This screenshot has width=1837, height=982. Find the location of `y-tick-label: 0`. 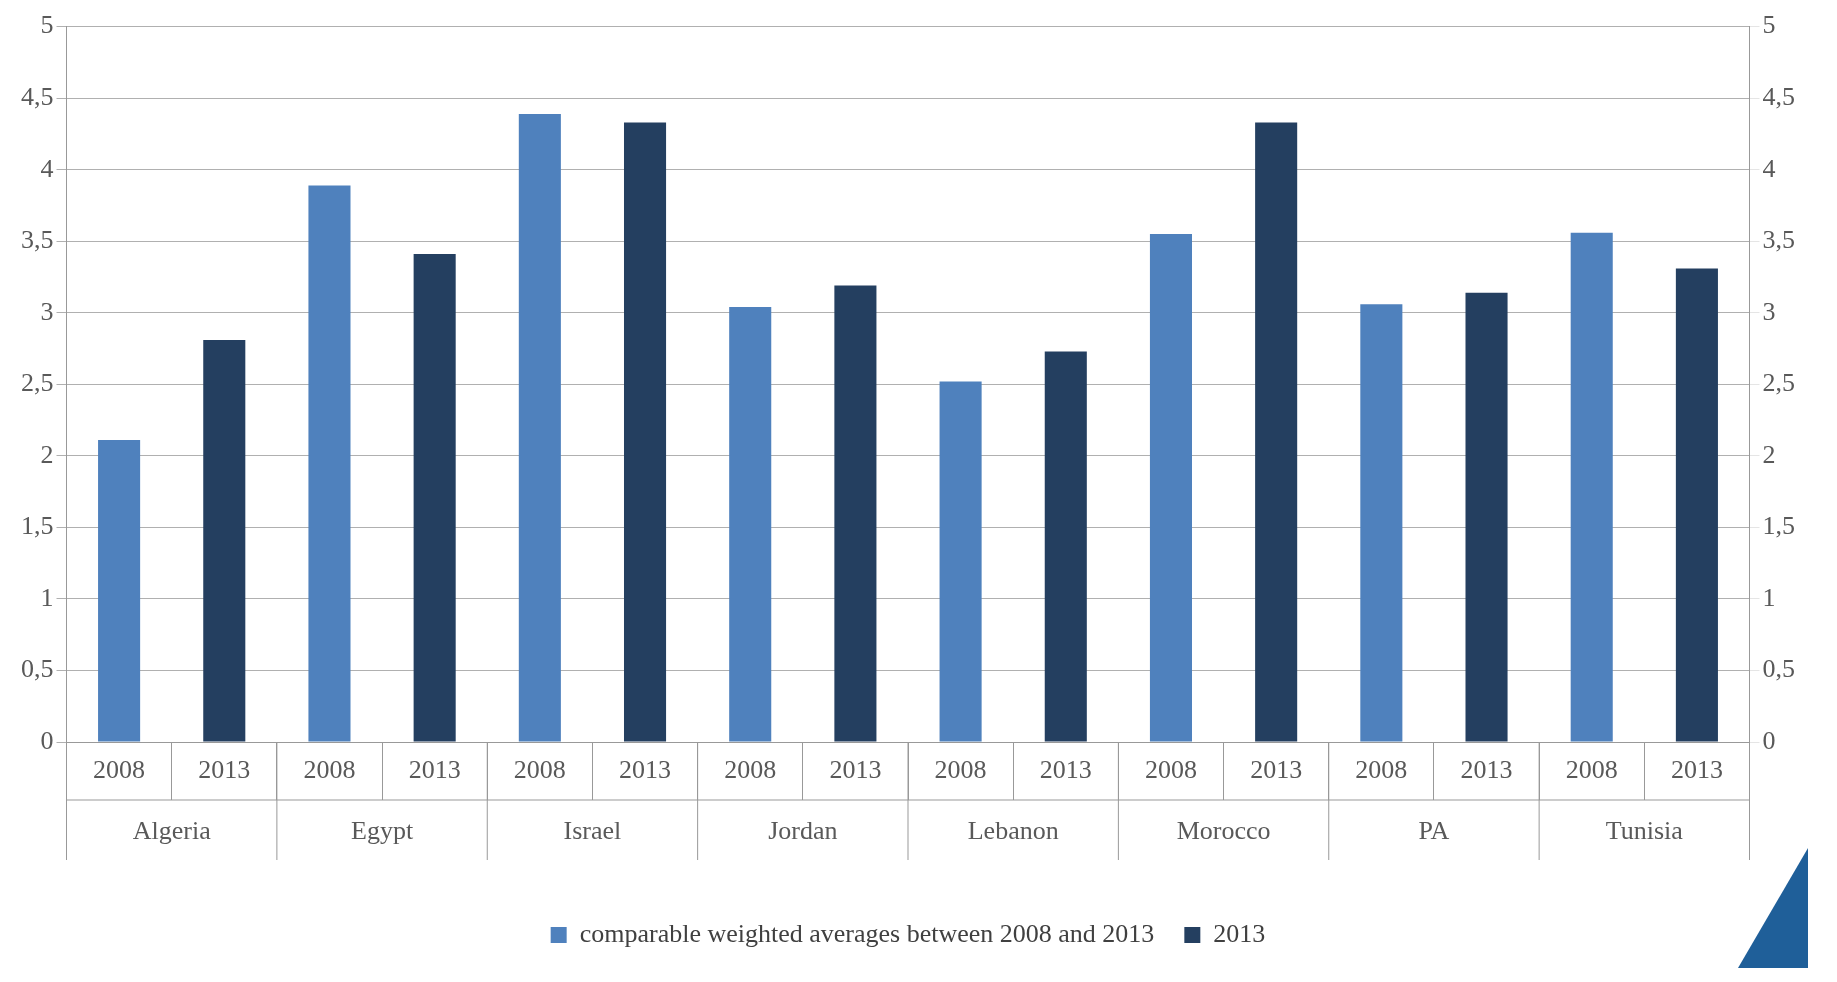

y-tick-label: 0 is located at coordinates (47, 740).